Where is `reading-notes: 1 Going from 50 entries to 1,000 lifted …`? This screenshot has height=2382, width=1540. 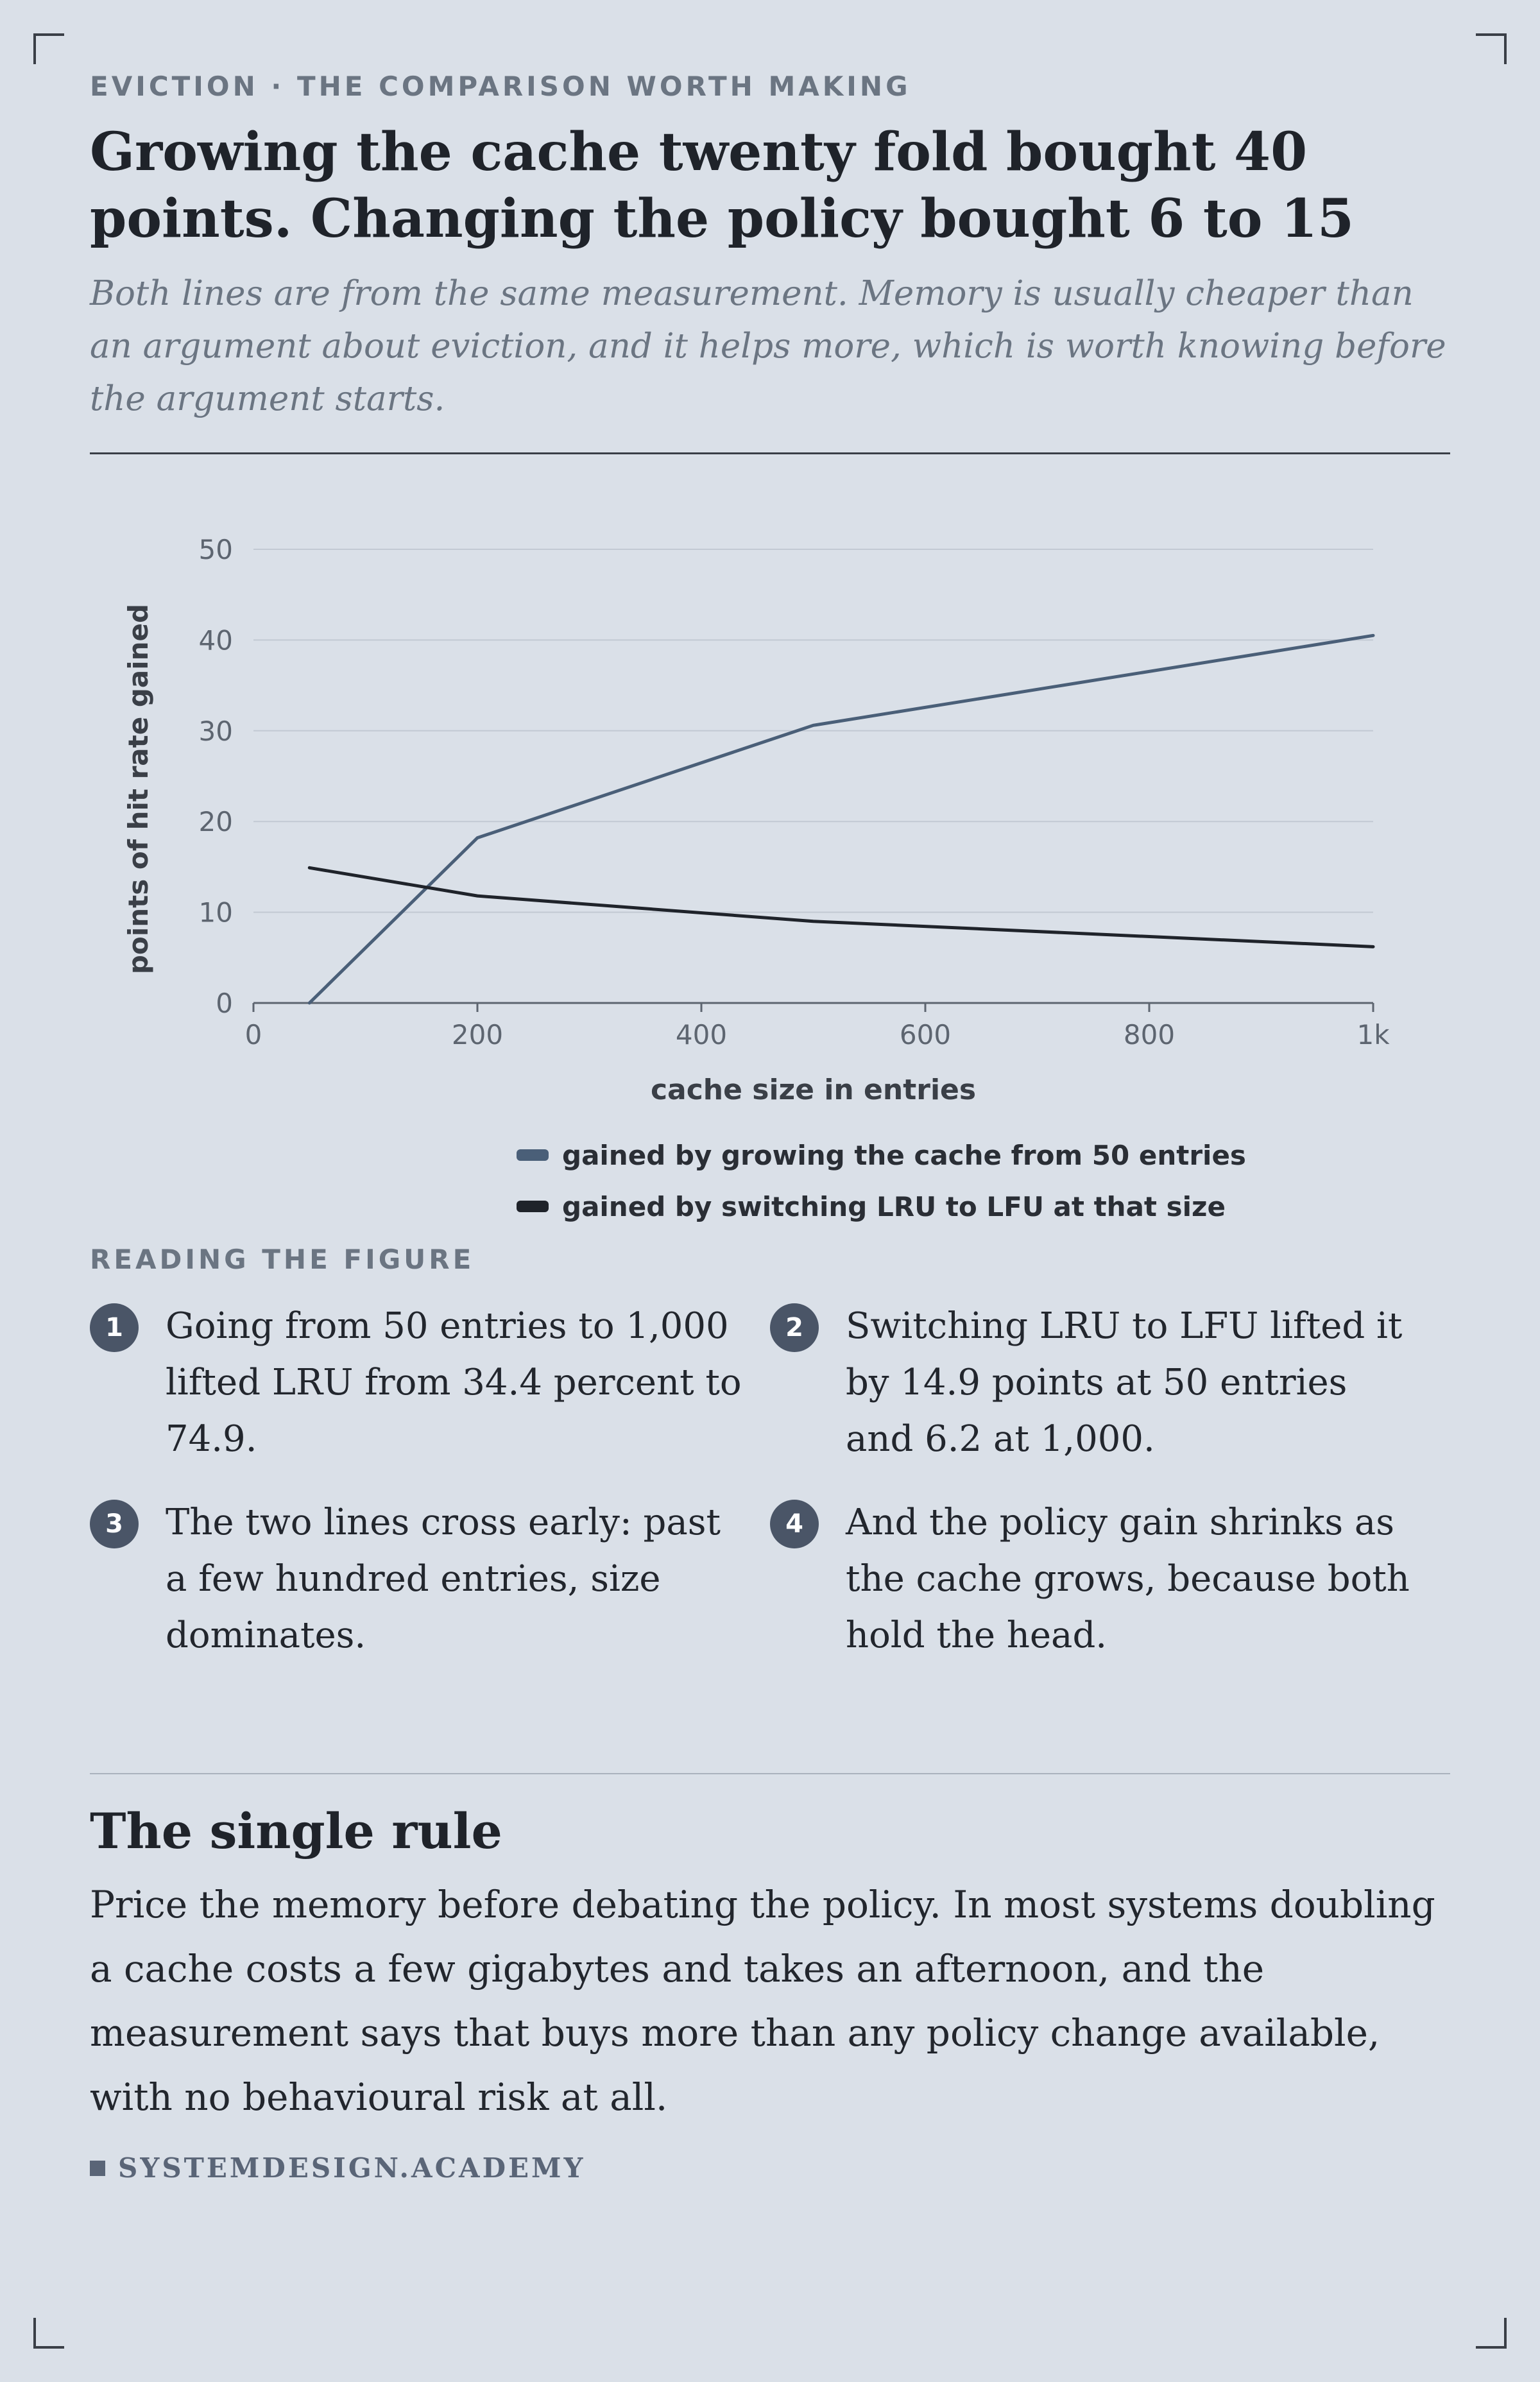
reading-notes: 1 Going from 50 entries to 1,000 lifted … is located at coordinates (770, 1481).